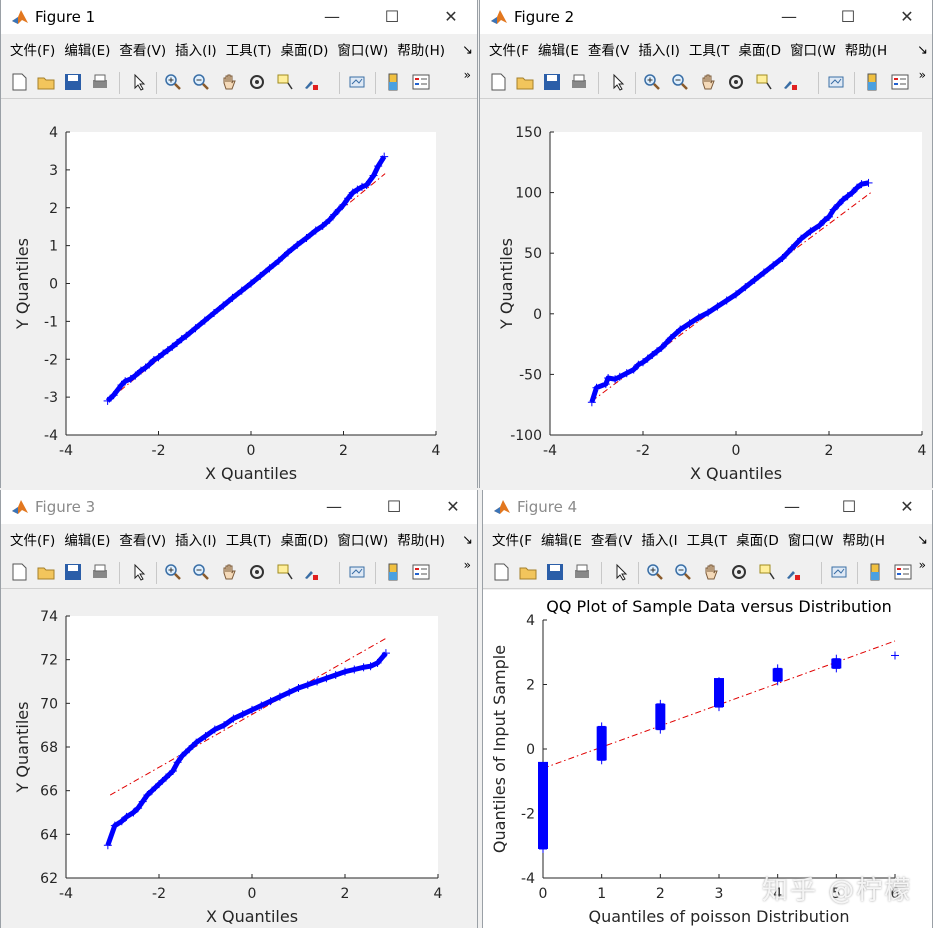 The image size is (933, 928). What do you see at coordinates (707, 507) in the screenshot?
I see `title-bar: Figure 4 — ☐ ✕` at bounding box center [707, 507].